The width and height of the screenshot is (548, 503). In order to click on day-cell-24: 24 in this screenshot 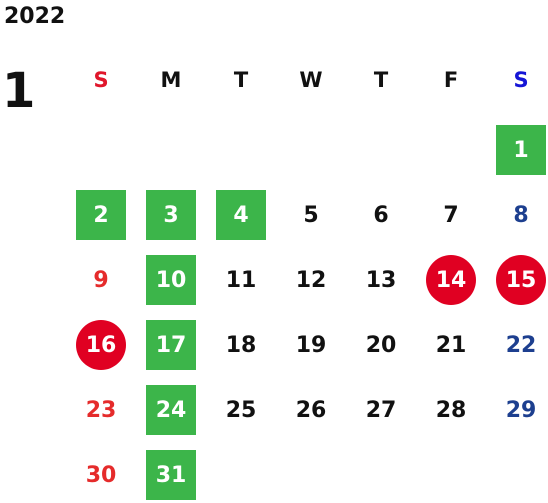, I will do `click(171, 410)`.